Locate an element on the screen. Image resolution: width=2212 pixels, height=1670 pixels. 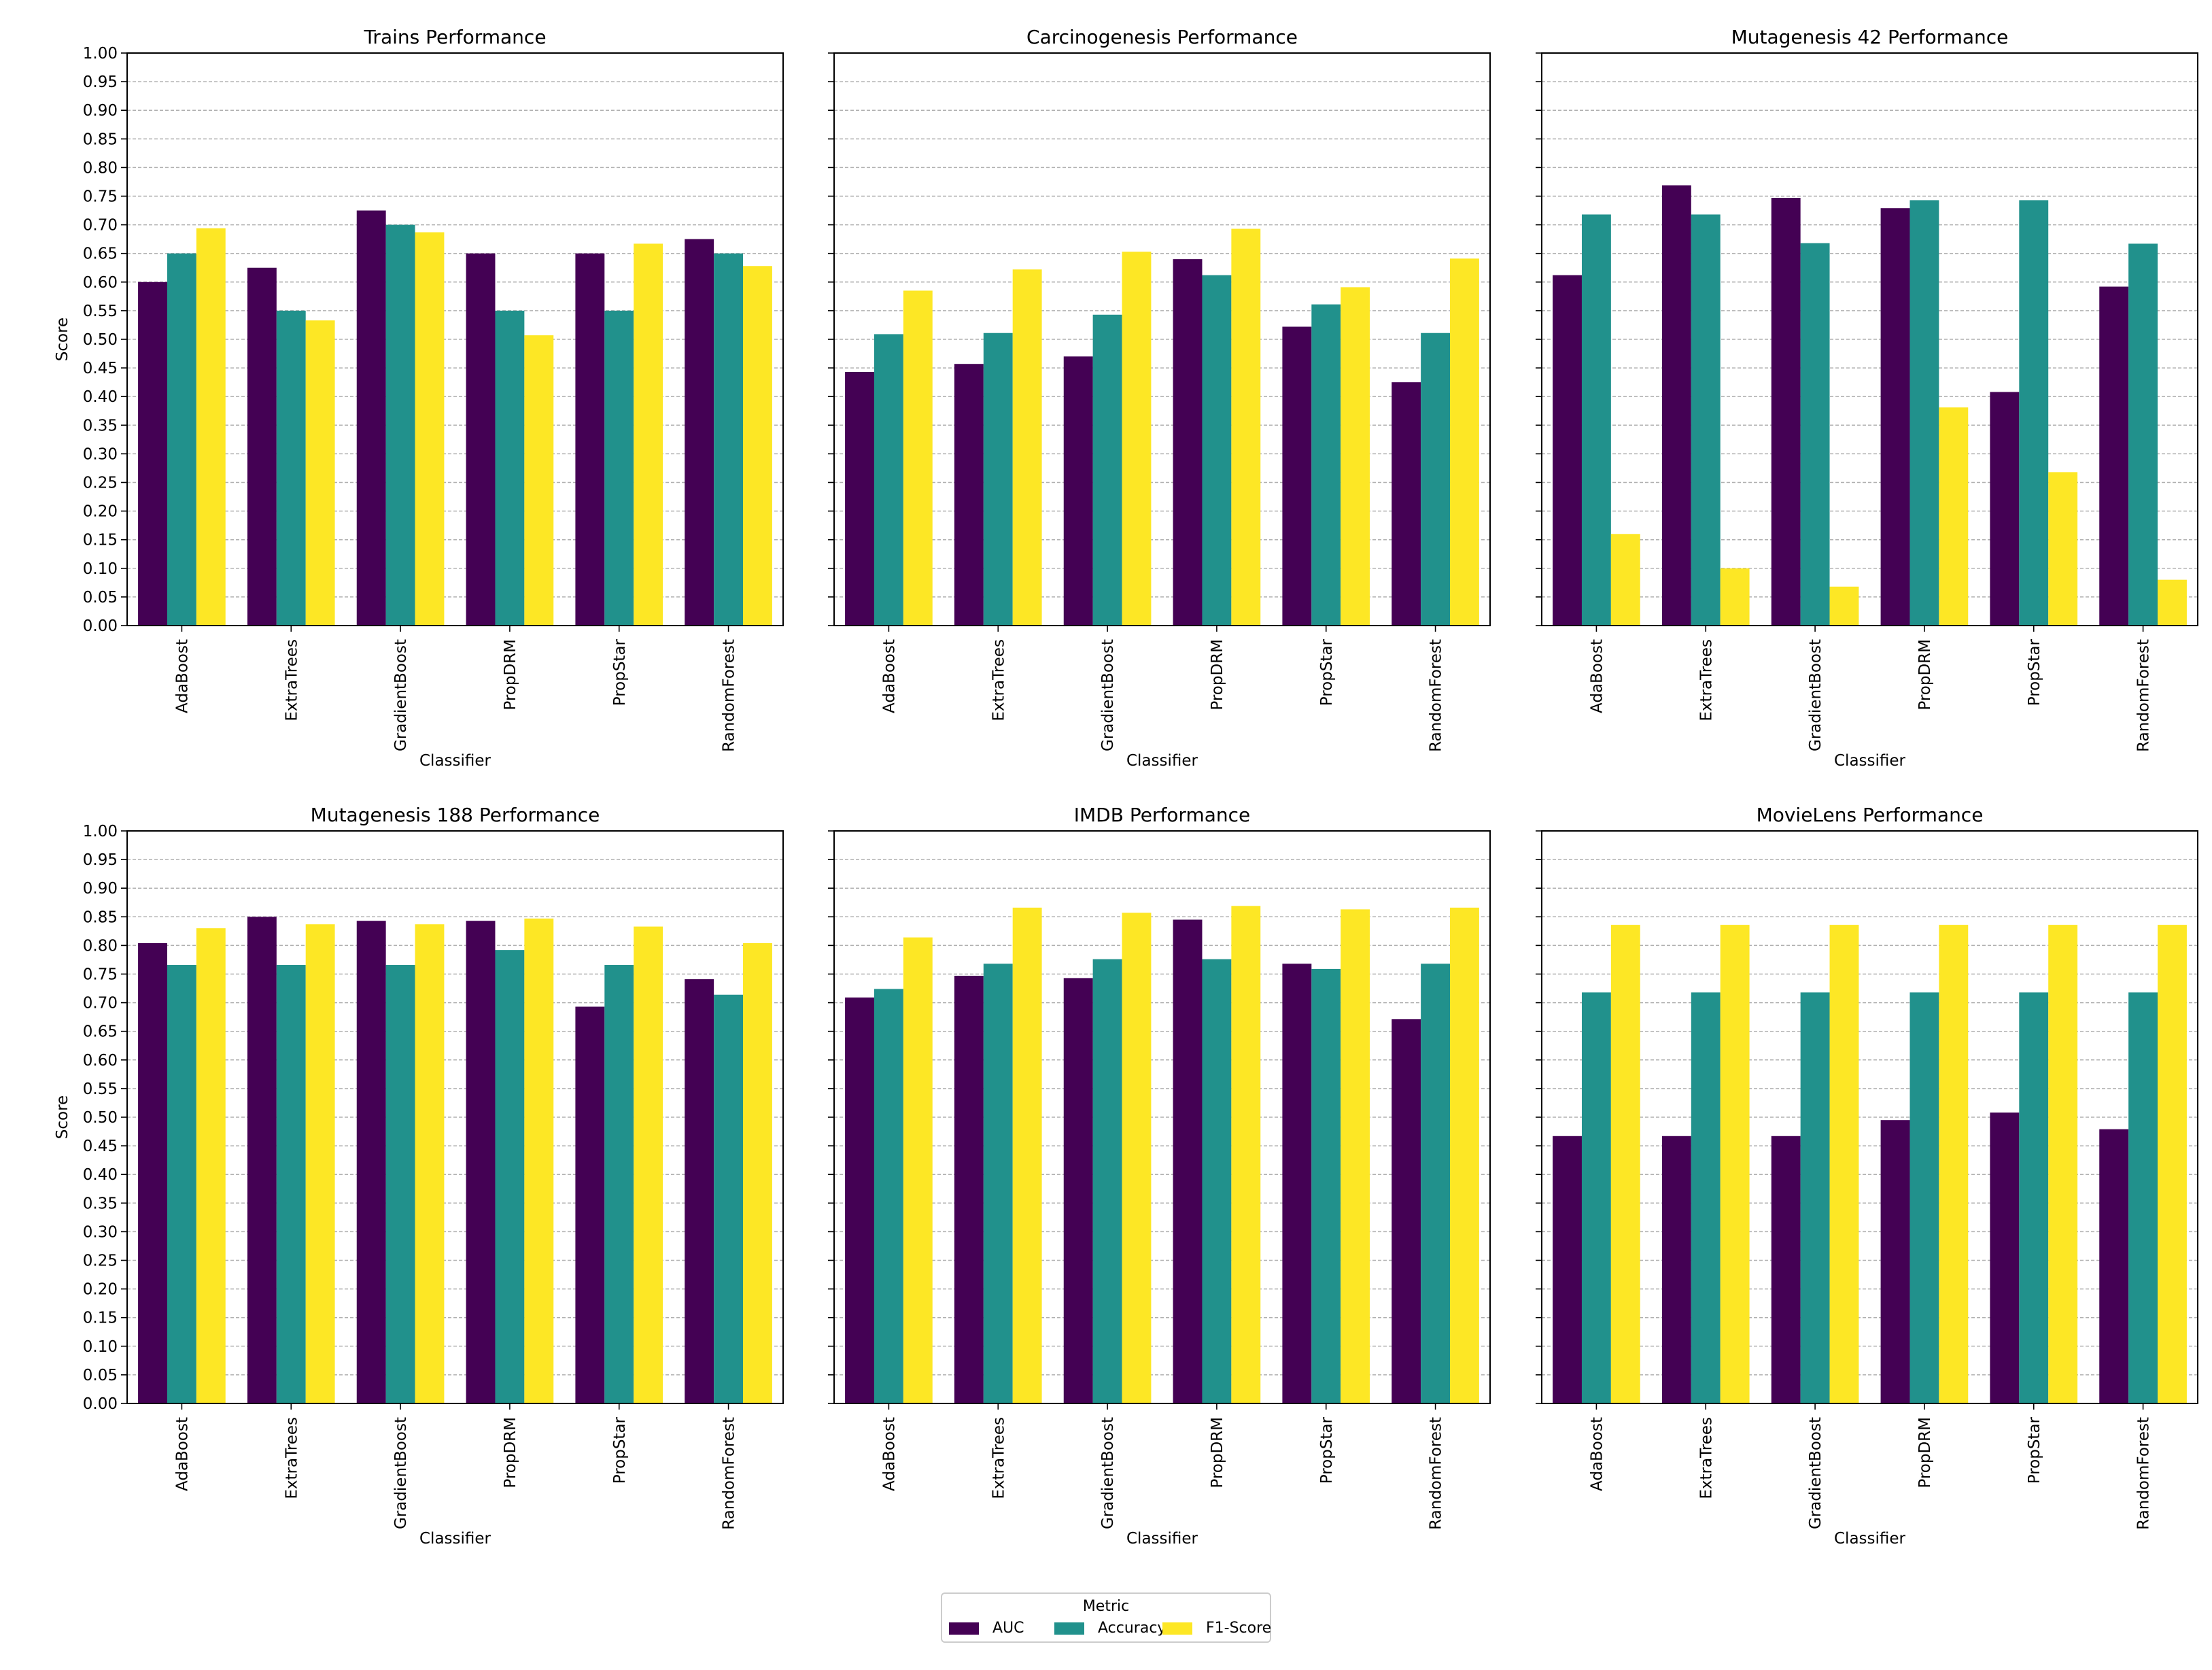
y-tick-label: 0.05 is located at coordinates (100, 1375).